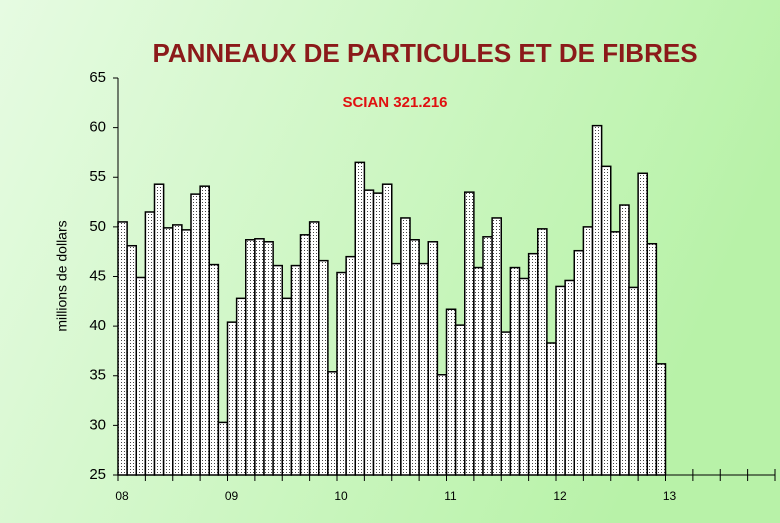  Describe the element at coordinates (62, 275) in the screenshot. I see `y-axis-label: millions de dollars` at that location.